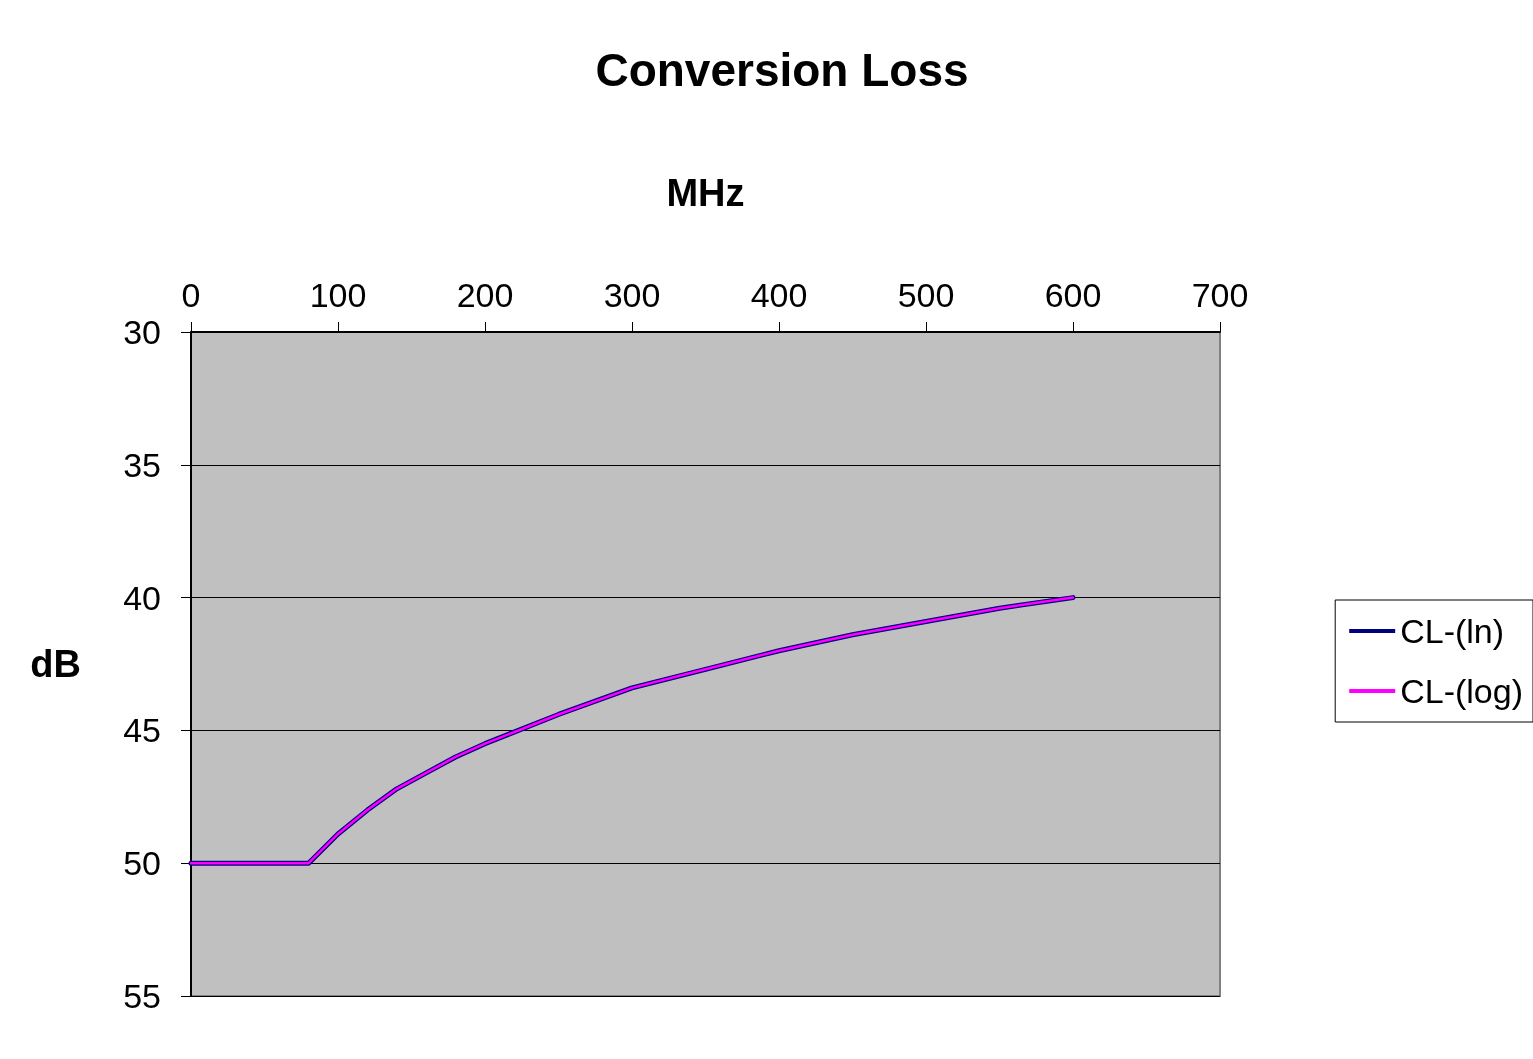 Image resolution: width=1533 pixels, height=1059 pixels. What do you see at coordinates (1462, 691) in the screenshot?
I see `legend-label: CL-(log)` at bounding box center [1462, 691].